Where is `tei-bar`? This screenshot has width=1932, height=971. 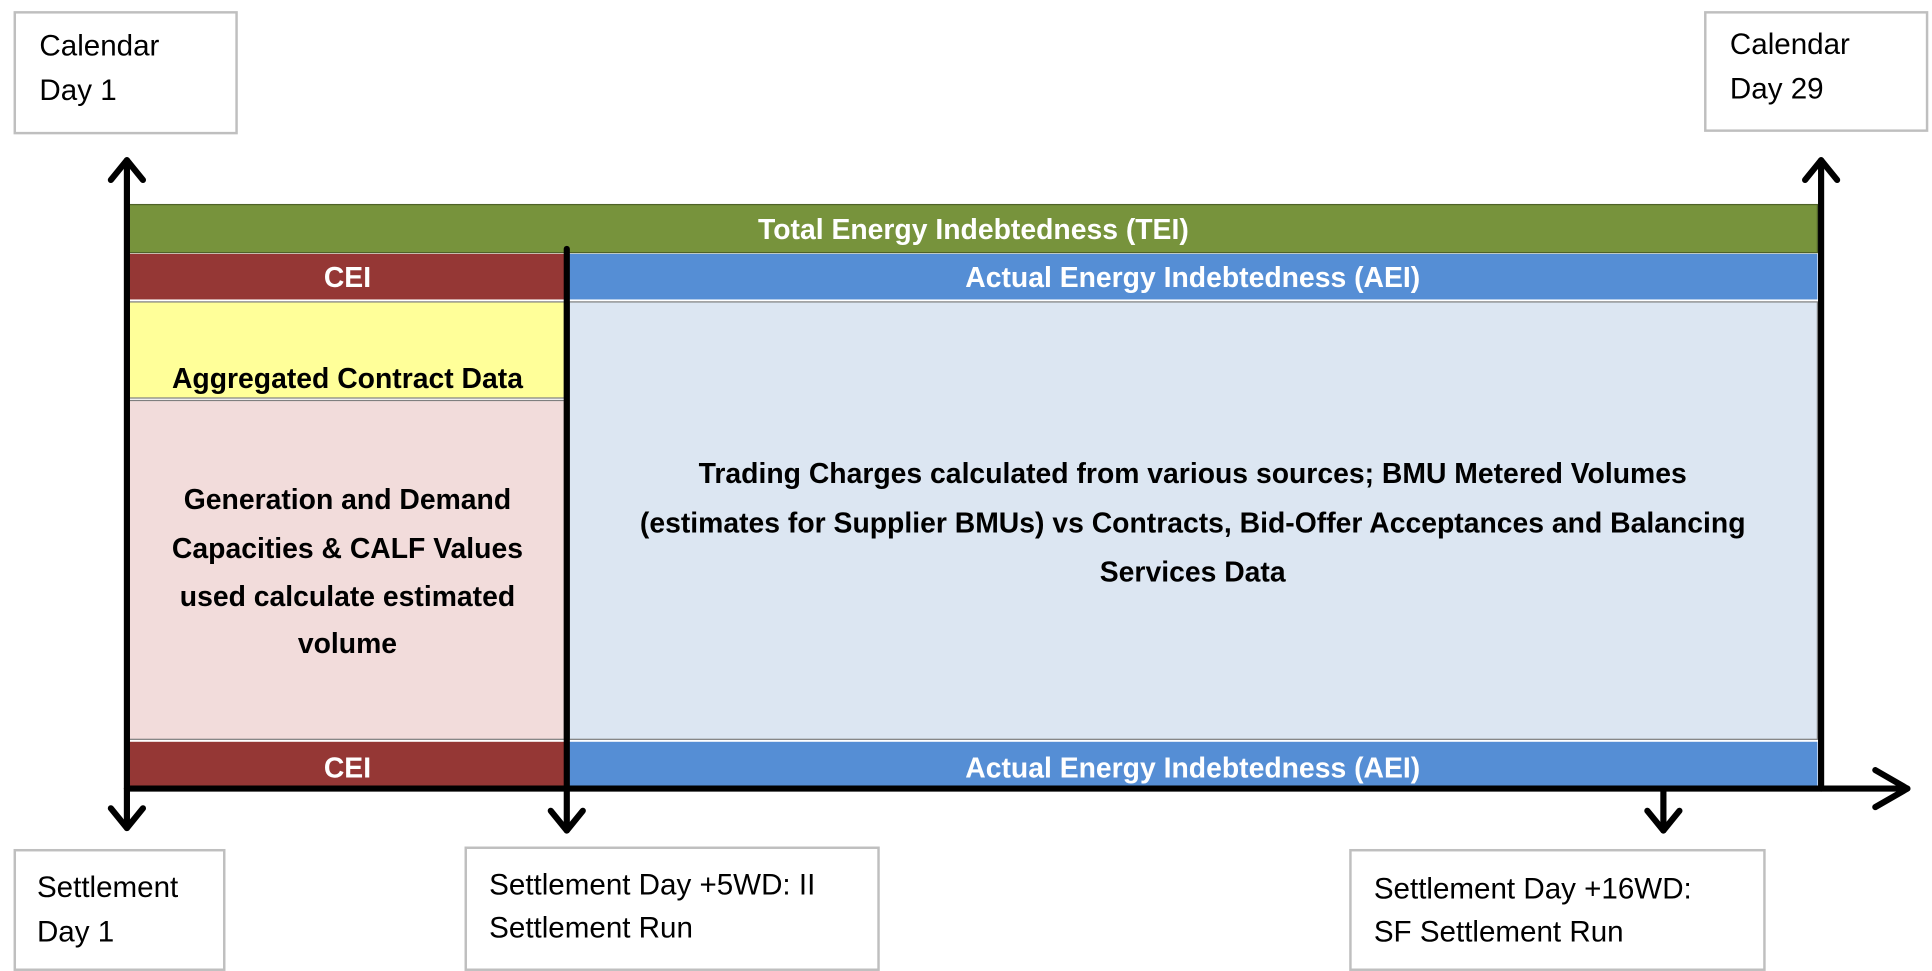
tei-bar is located at coordinates (973, 228).